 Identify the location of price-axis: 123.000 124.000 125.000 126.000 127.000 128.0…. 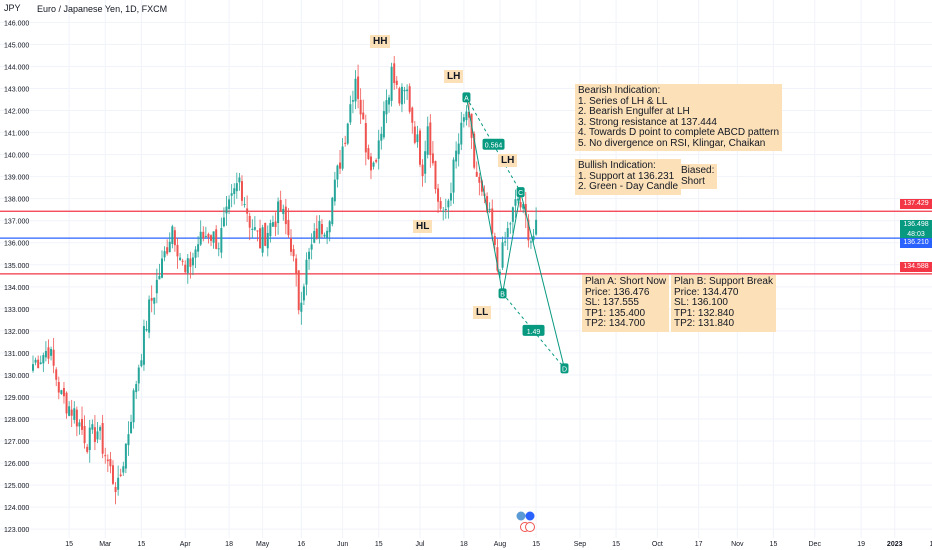
(16, 277).